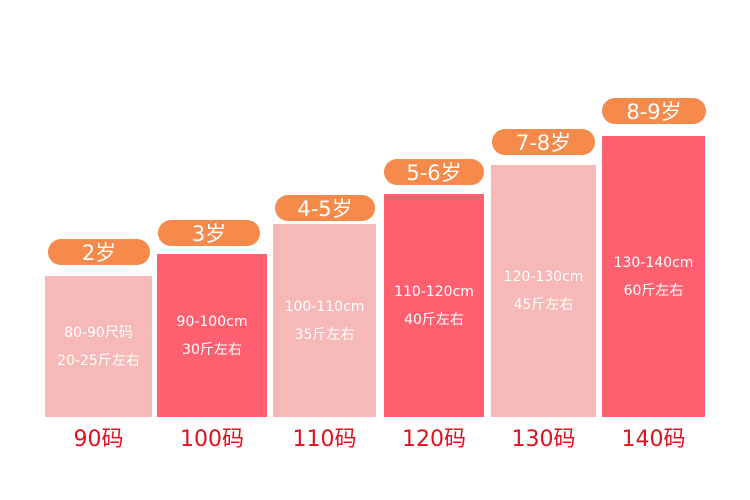  Describe the element at coordinates (434, 172) in the screenshot. I see `age-pill: 5-6岁` at that location.